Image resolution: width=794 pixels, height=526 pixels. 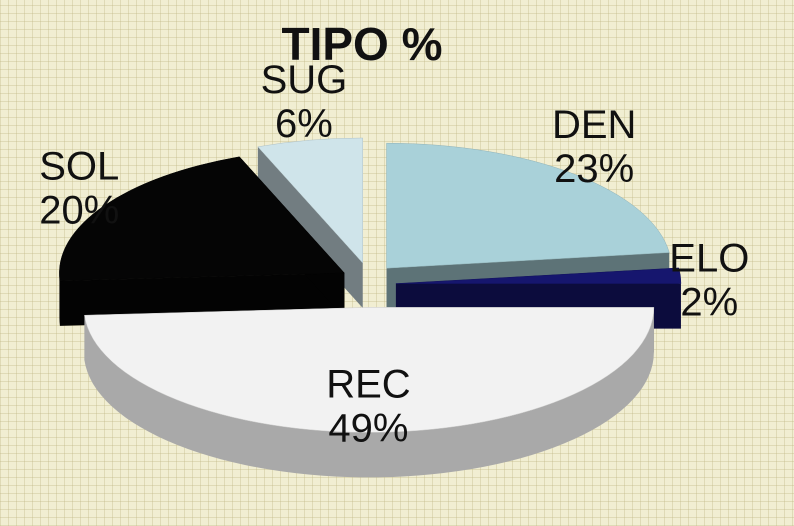 I want to click on label-value: 6%, so click(x=304, y=124).